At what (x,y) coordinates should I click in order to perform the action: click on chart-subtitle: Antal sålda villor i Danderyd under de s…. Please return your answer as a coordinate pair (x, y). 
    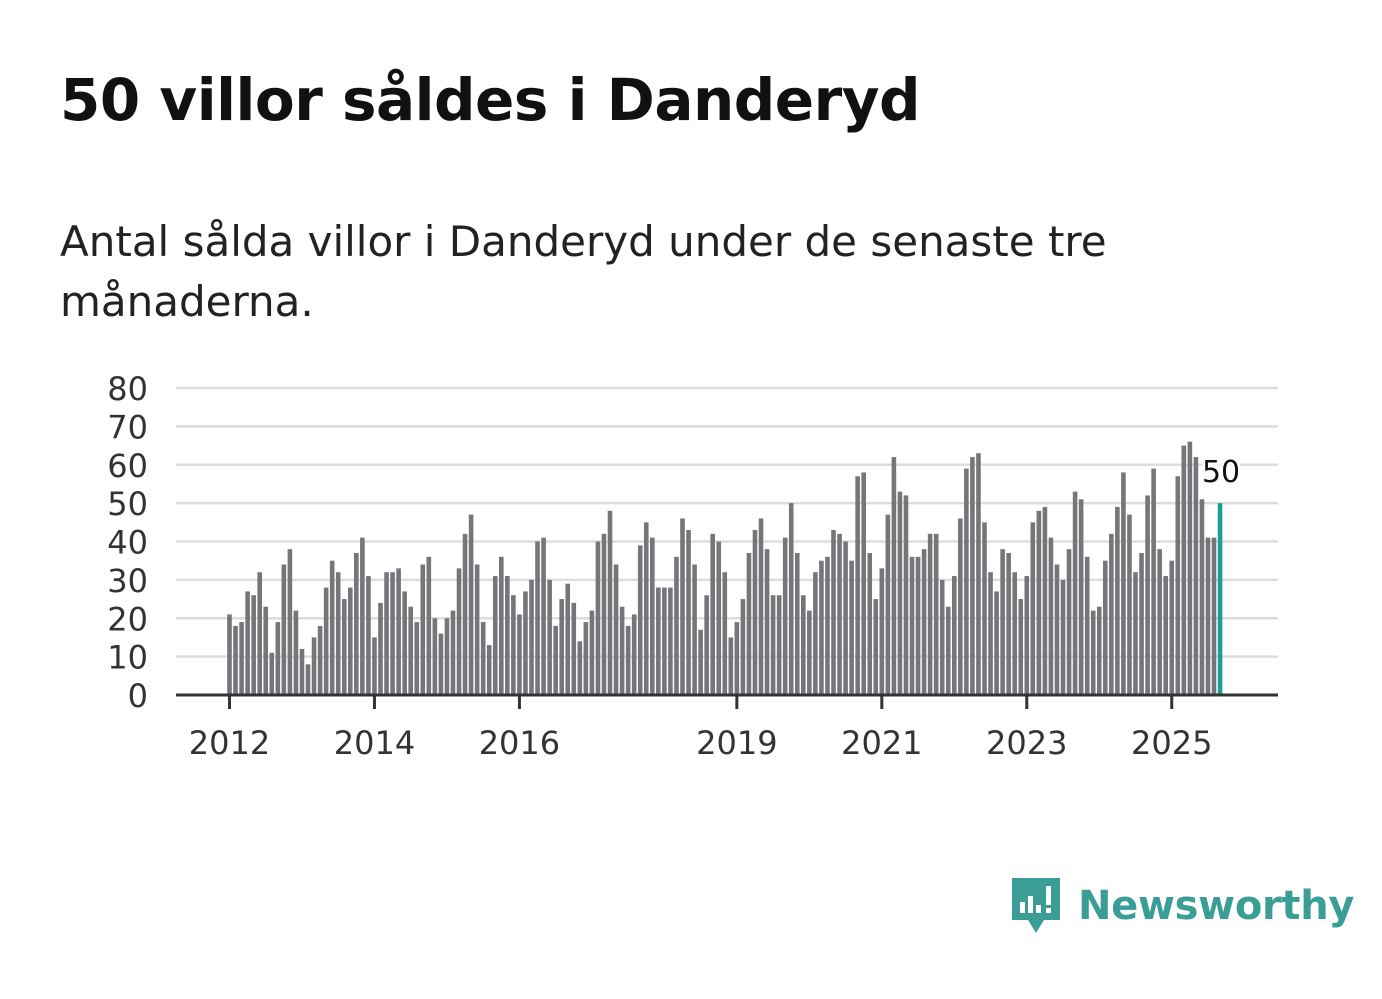
    Looking at the image, I should click on (583, 271).